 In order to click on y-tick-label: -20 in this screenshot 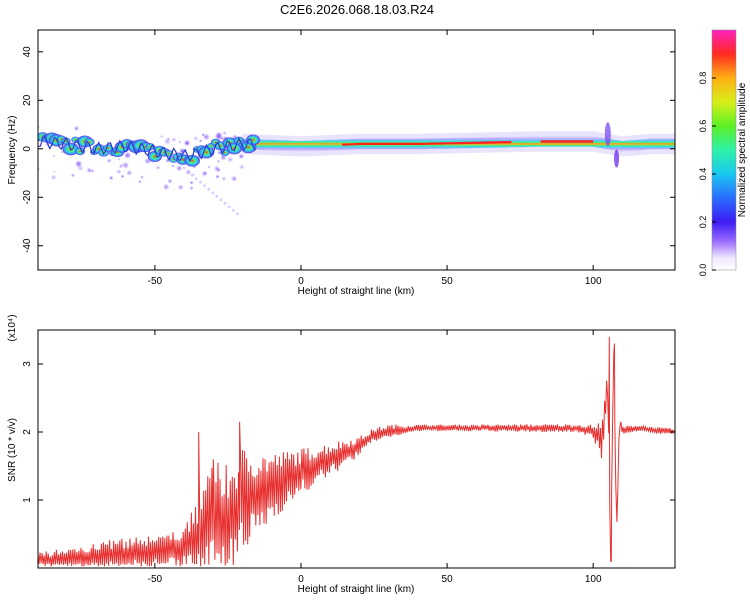, I will do `click(27, 197)`.